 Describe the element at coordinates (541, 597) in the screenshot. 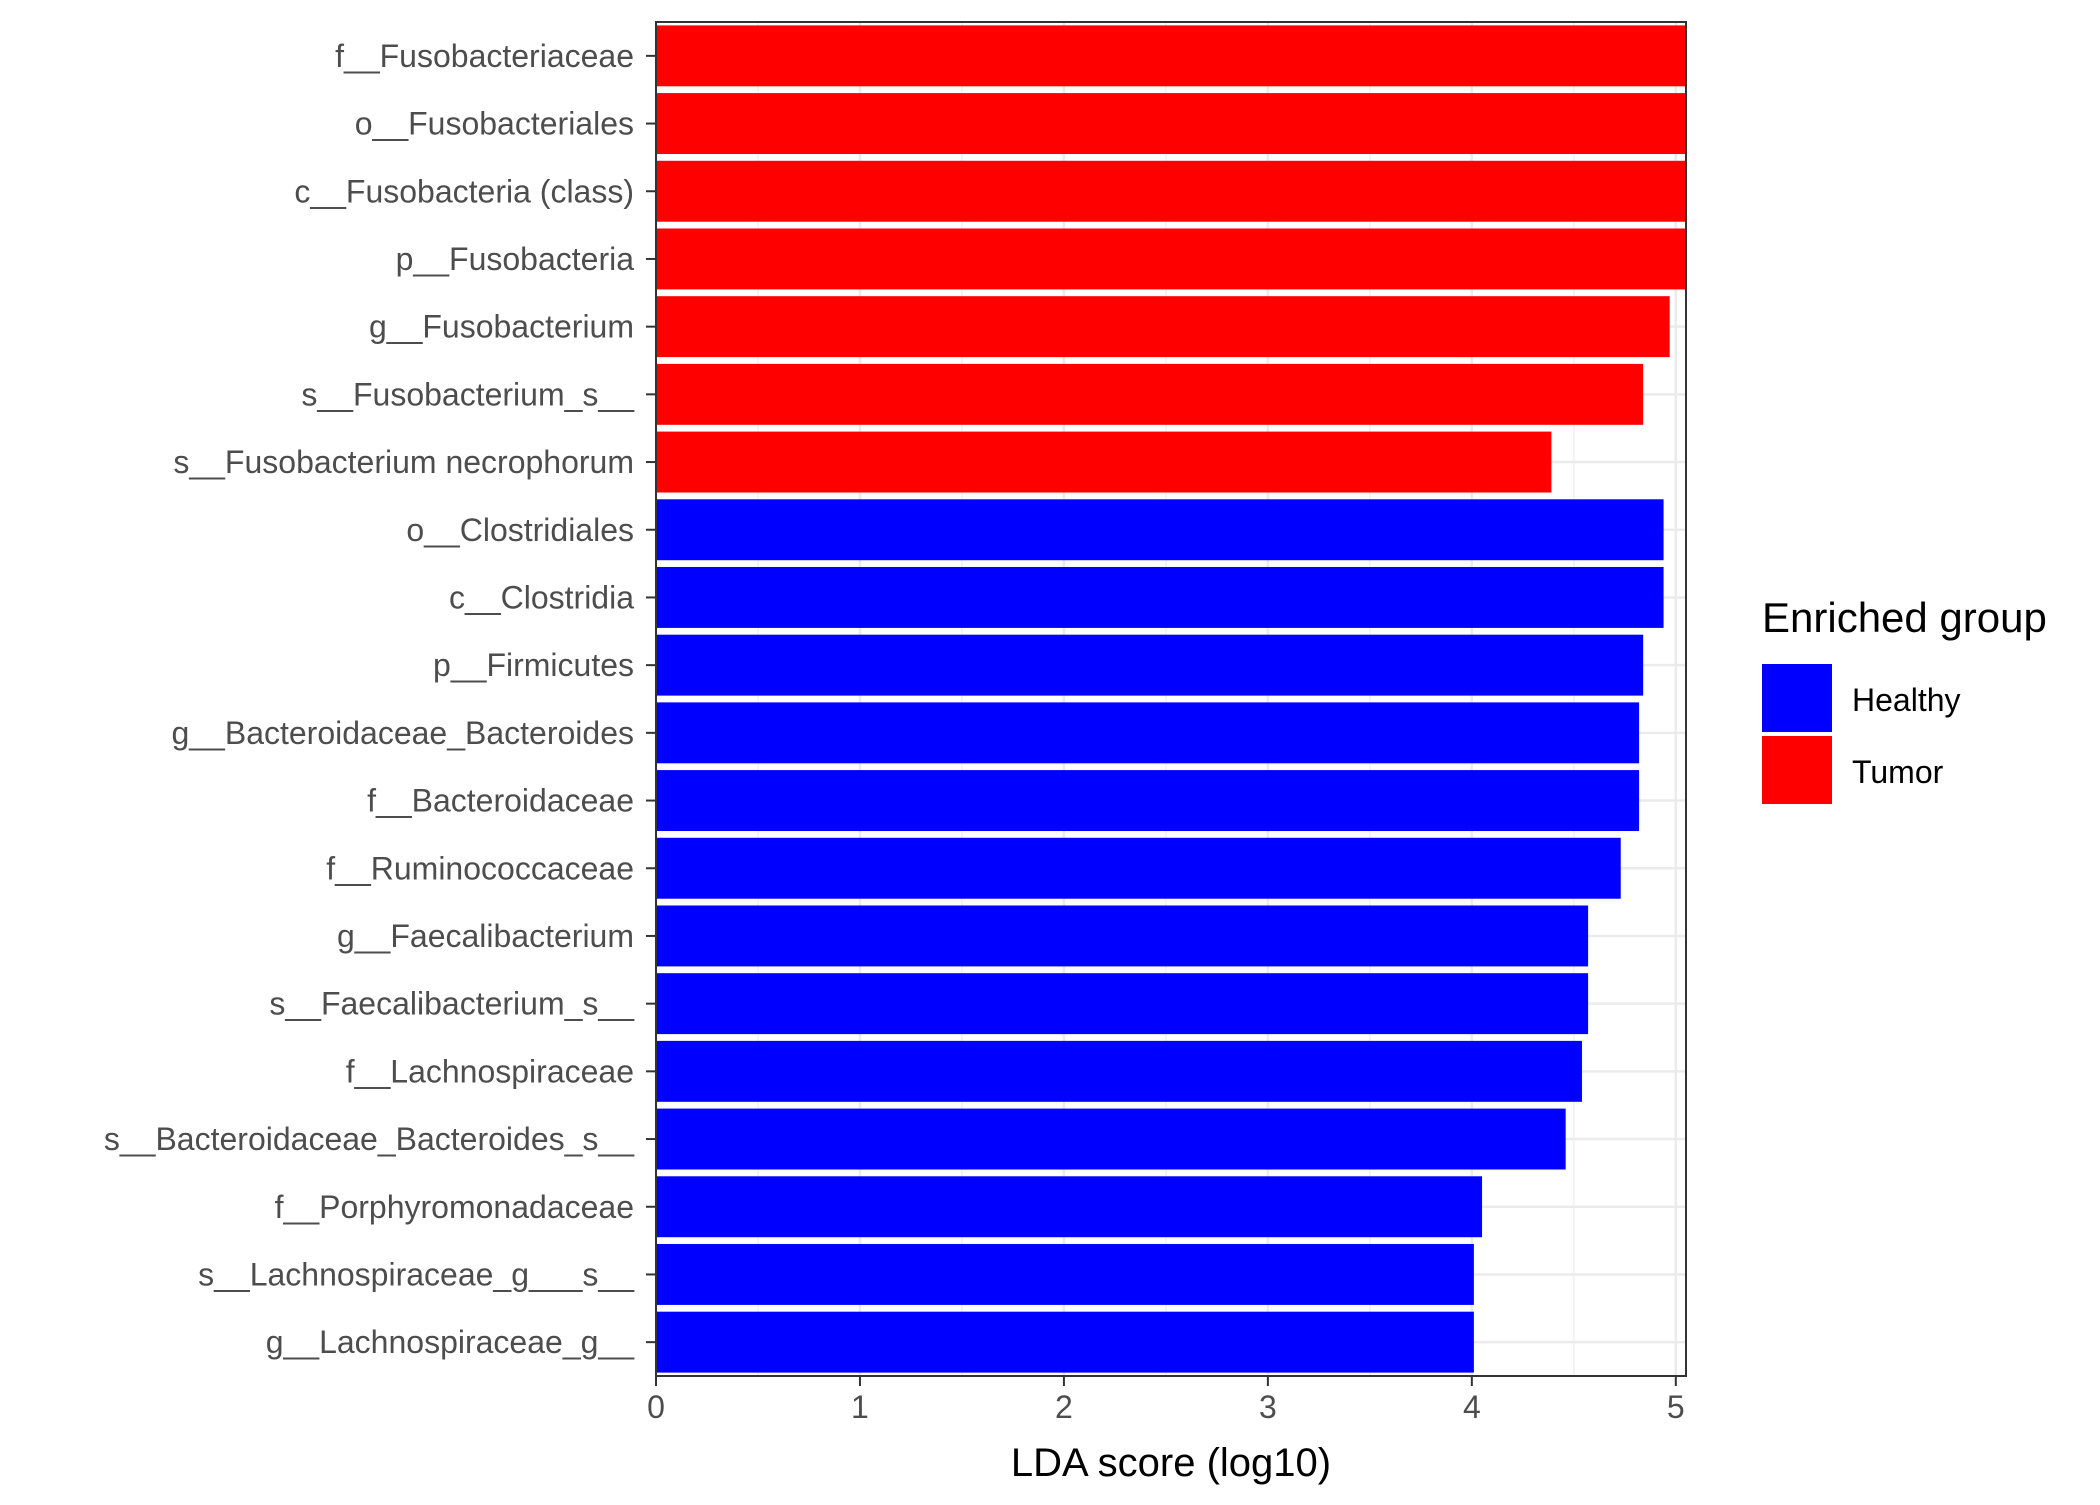

I see `y-tick-label: c__Clostridia` at that location.